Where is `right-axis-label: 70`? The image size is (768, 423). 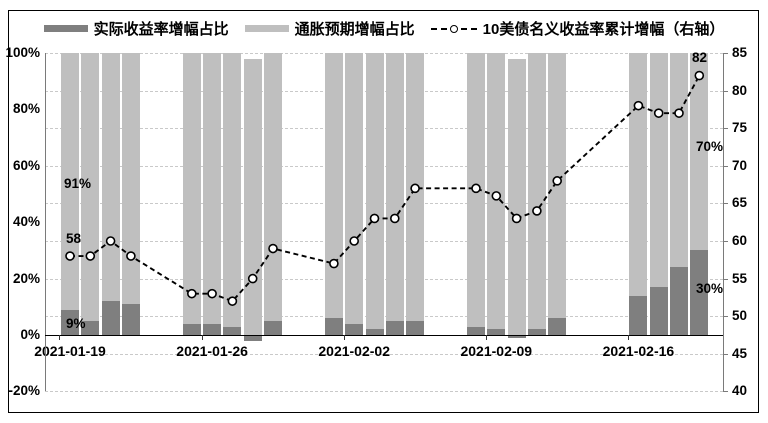 right-axis-label: 70 is located at coordinates (740, 165).